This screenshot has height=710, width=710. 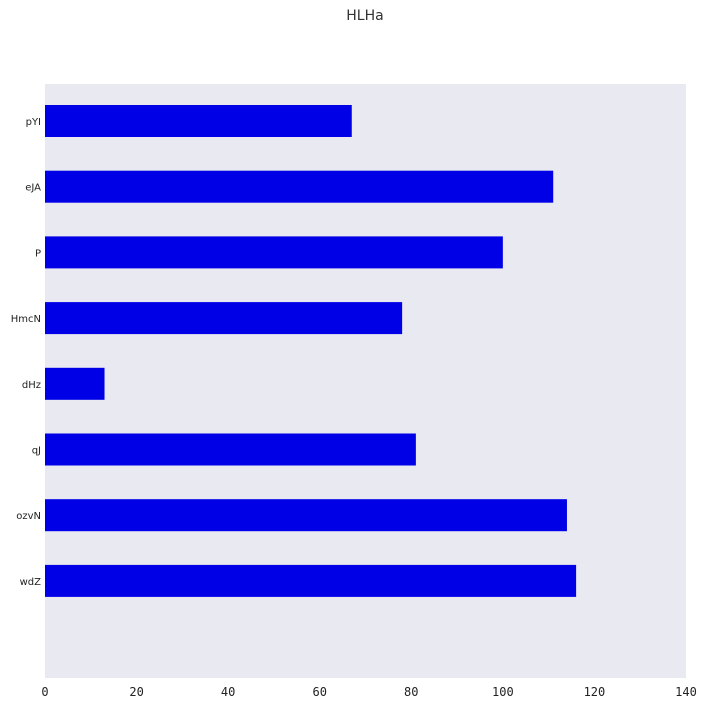 I want to click on x-tick-label: 80, so click(x=411, y=692).